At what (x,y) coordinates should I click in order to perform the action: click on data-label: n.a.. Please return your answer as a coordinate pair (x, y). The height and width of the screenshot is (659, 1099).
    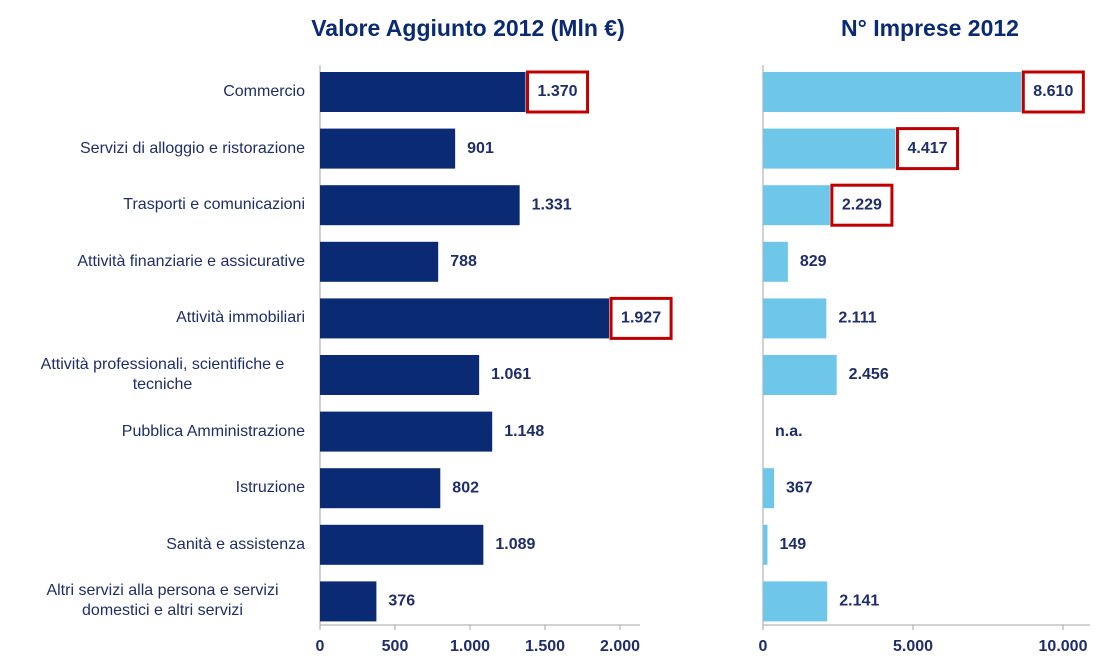
    Looking at the image, I should click on (789, 431).